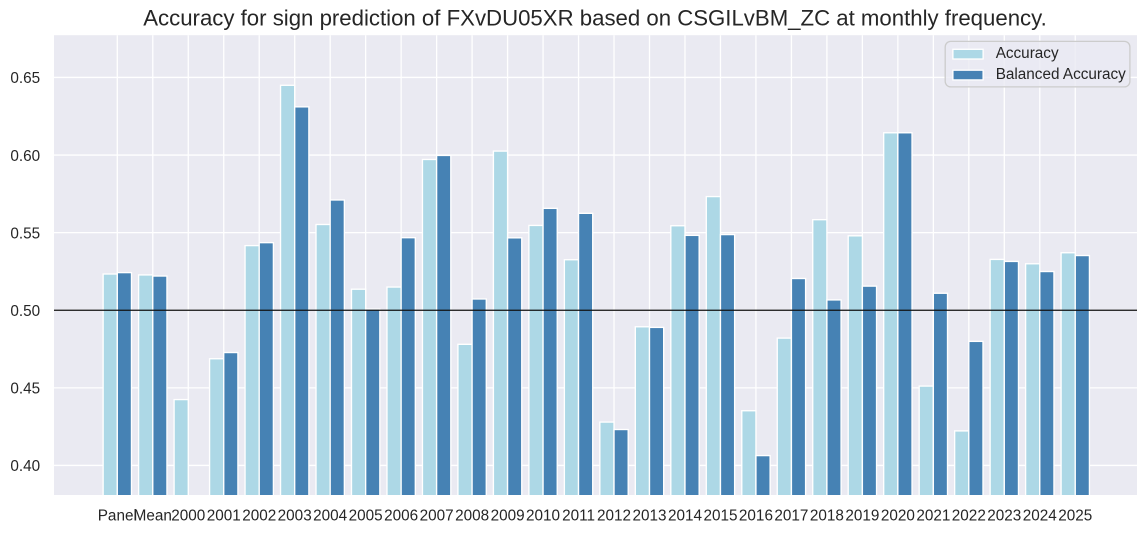  What do you see at coordinates (330, 516) in the screenshot?
I see `svg-text: 2004` at bounding box center [330, 516].